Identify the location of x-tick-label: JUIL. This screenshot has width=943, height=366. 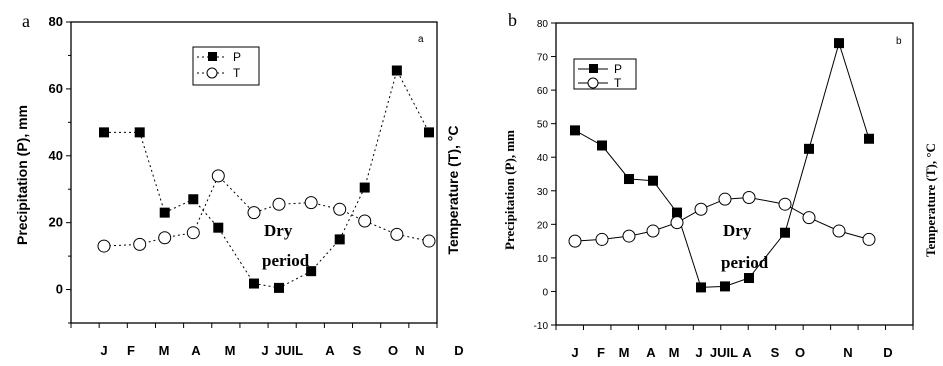
(724, 352).